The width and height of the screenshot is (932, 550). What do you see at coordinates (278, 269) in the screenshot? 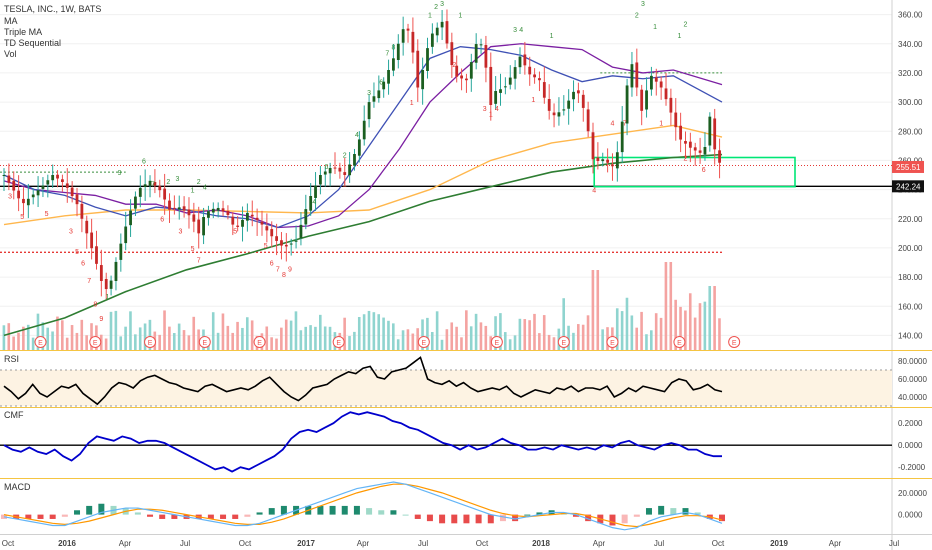
I see `td-count-down: 7` at bounding box center [278, 269].